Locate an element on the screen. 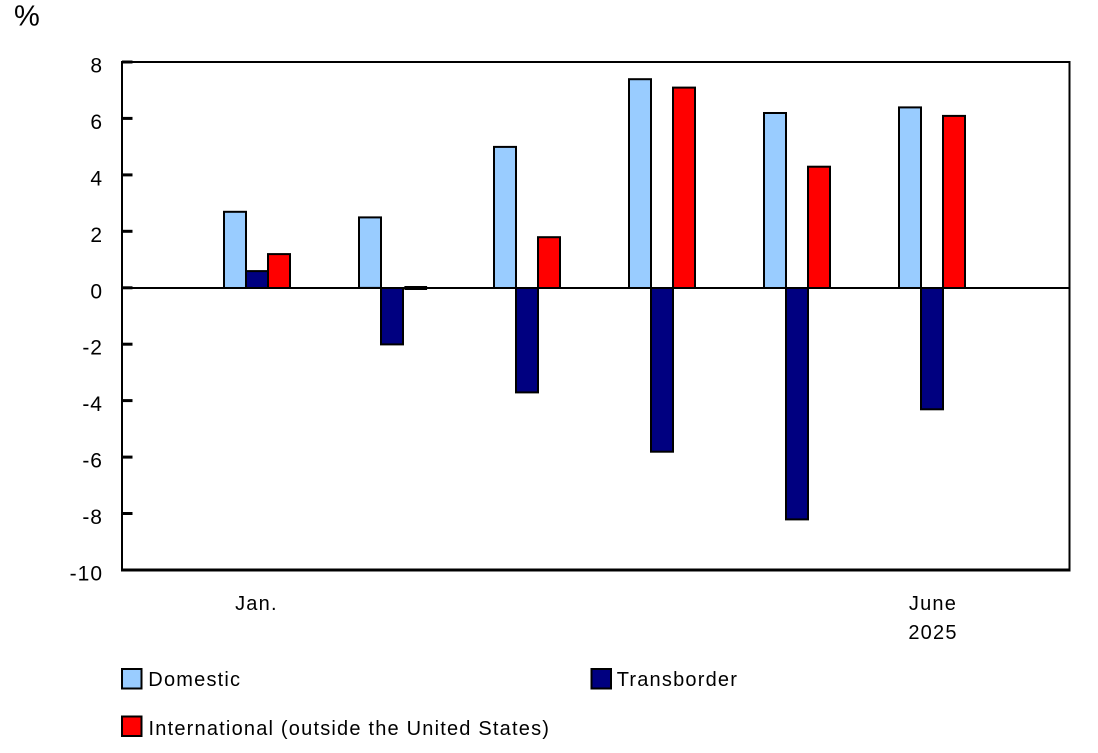 The height and width of the screenshot is (753, 1098). svg-text: Domestic is located at coordinates (194, 680).